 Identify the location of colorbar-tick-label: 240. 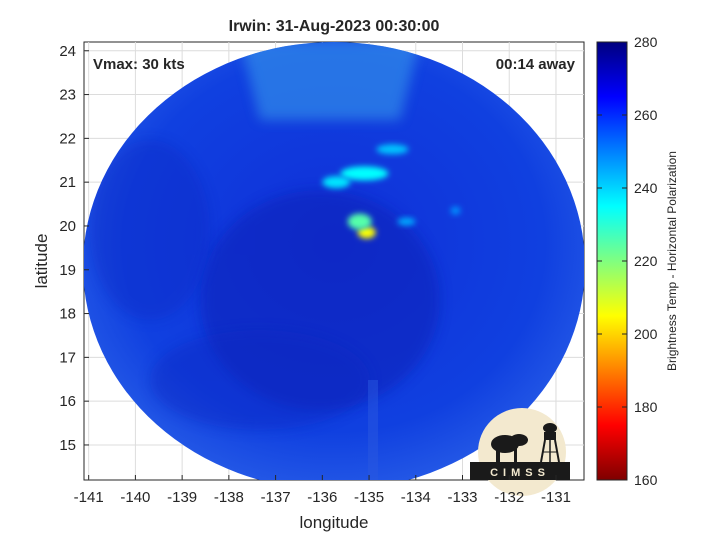
(646, 188).